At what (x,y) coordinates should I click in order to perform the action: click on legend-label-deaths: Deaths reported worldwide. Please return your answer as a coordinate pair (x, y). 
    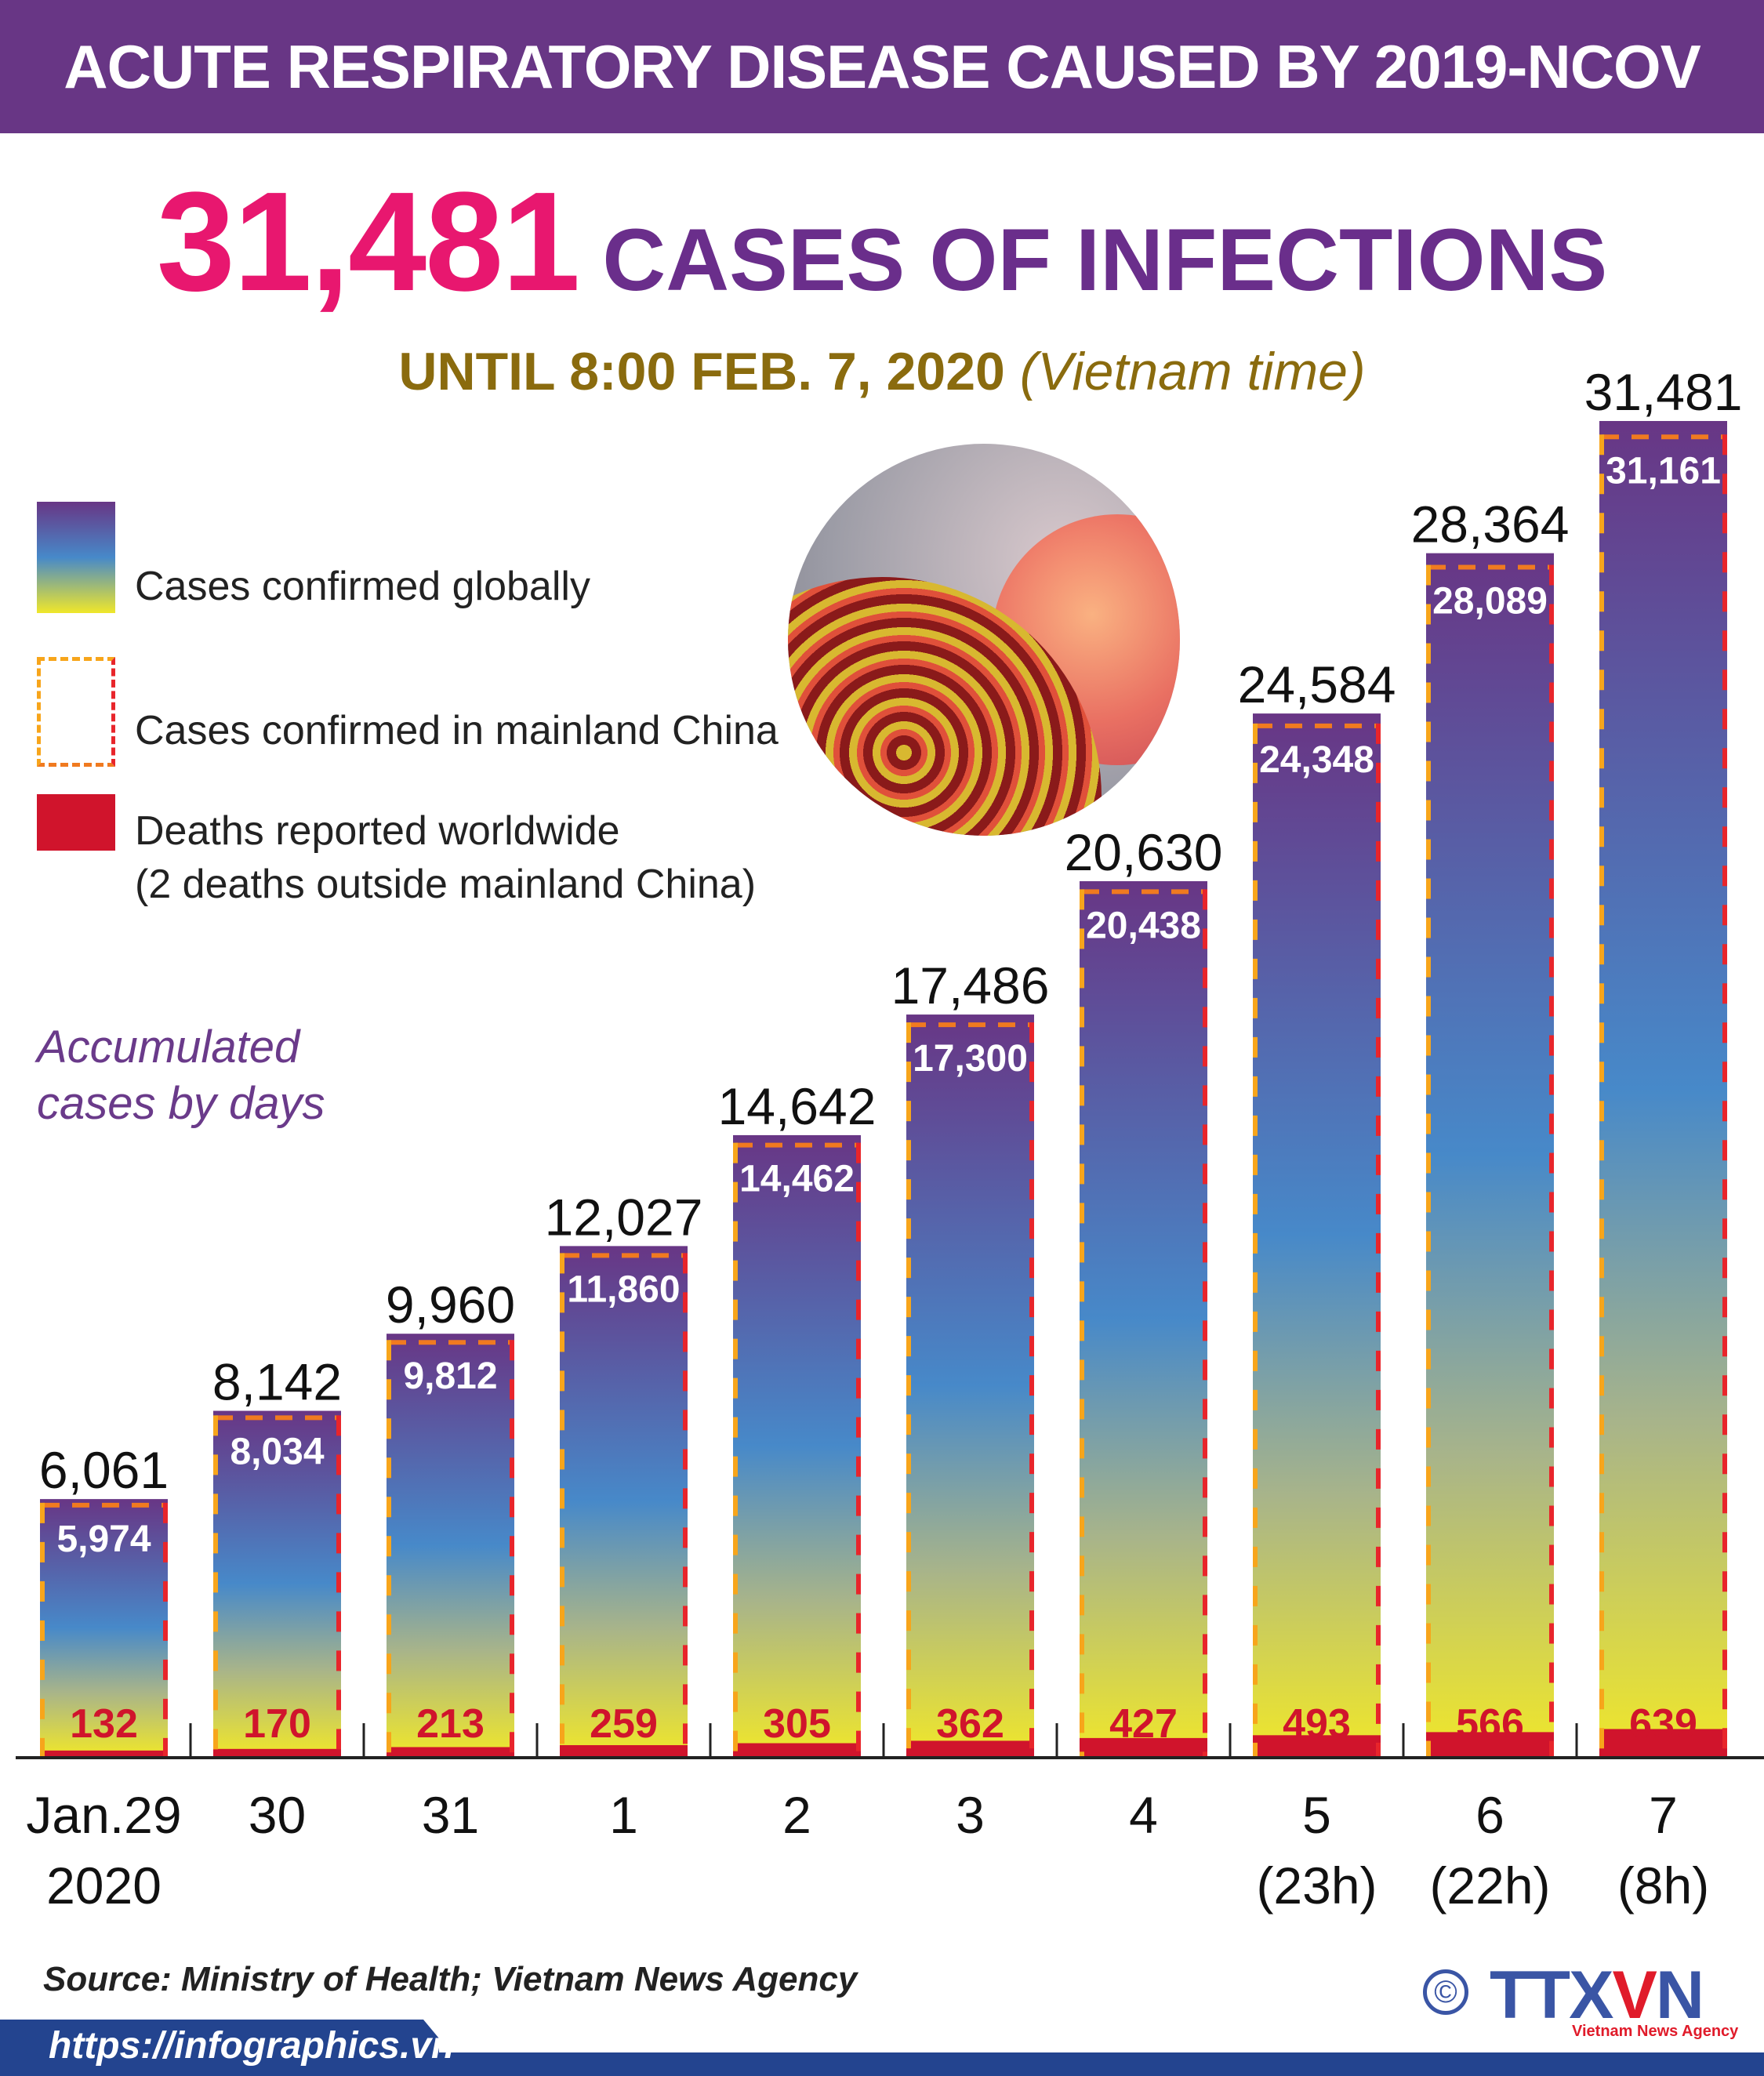
    Looking at the image, I should click on (377, 831).